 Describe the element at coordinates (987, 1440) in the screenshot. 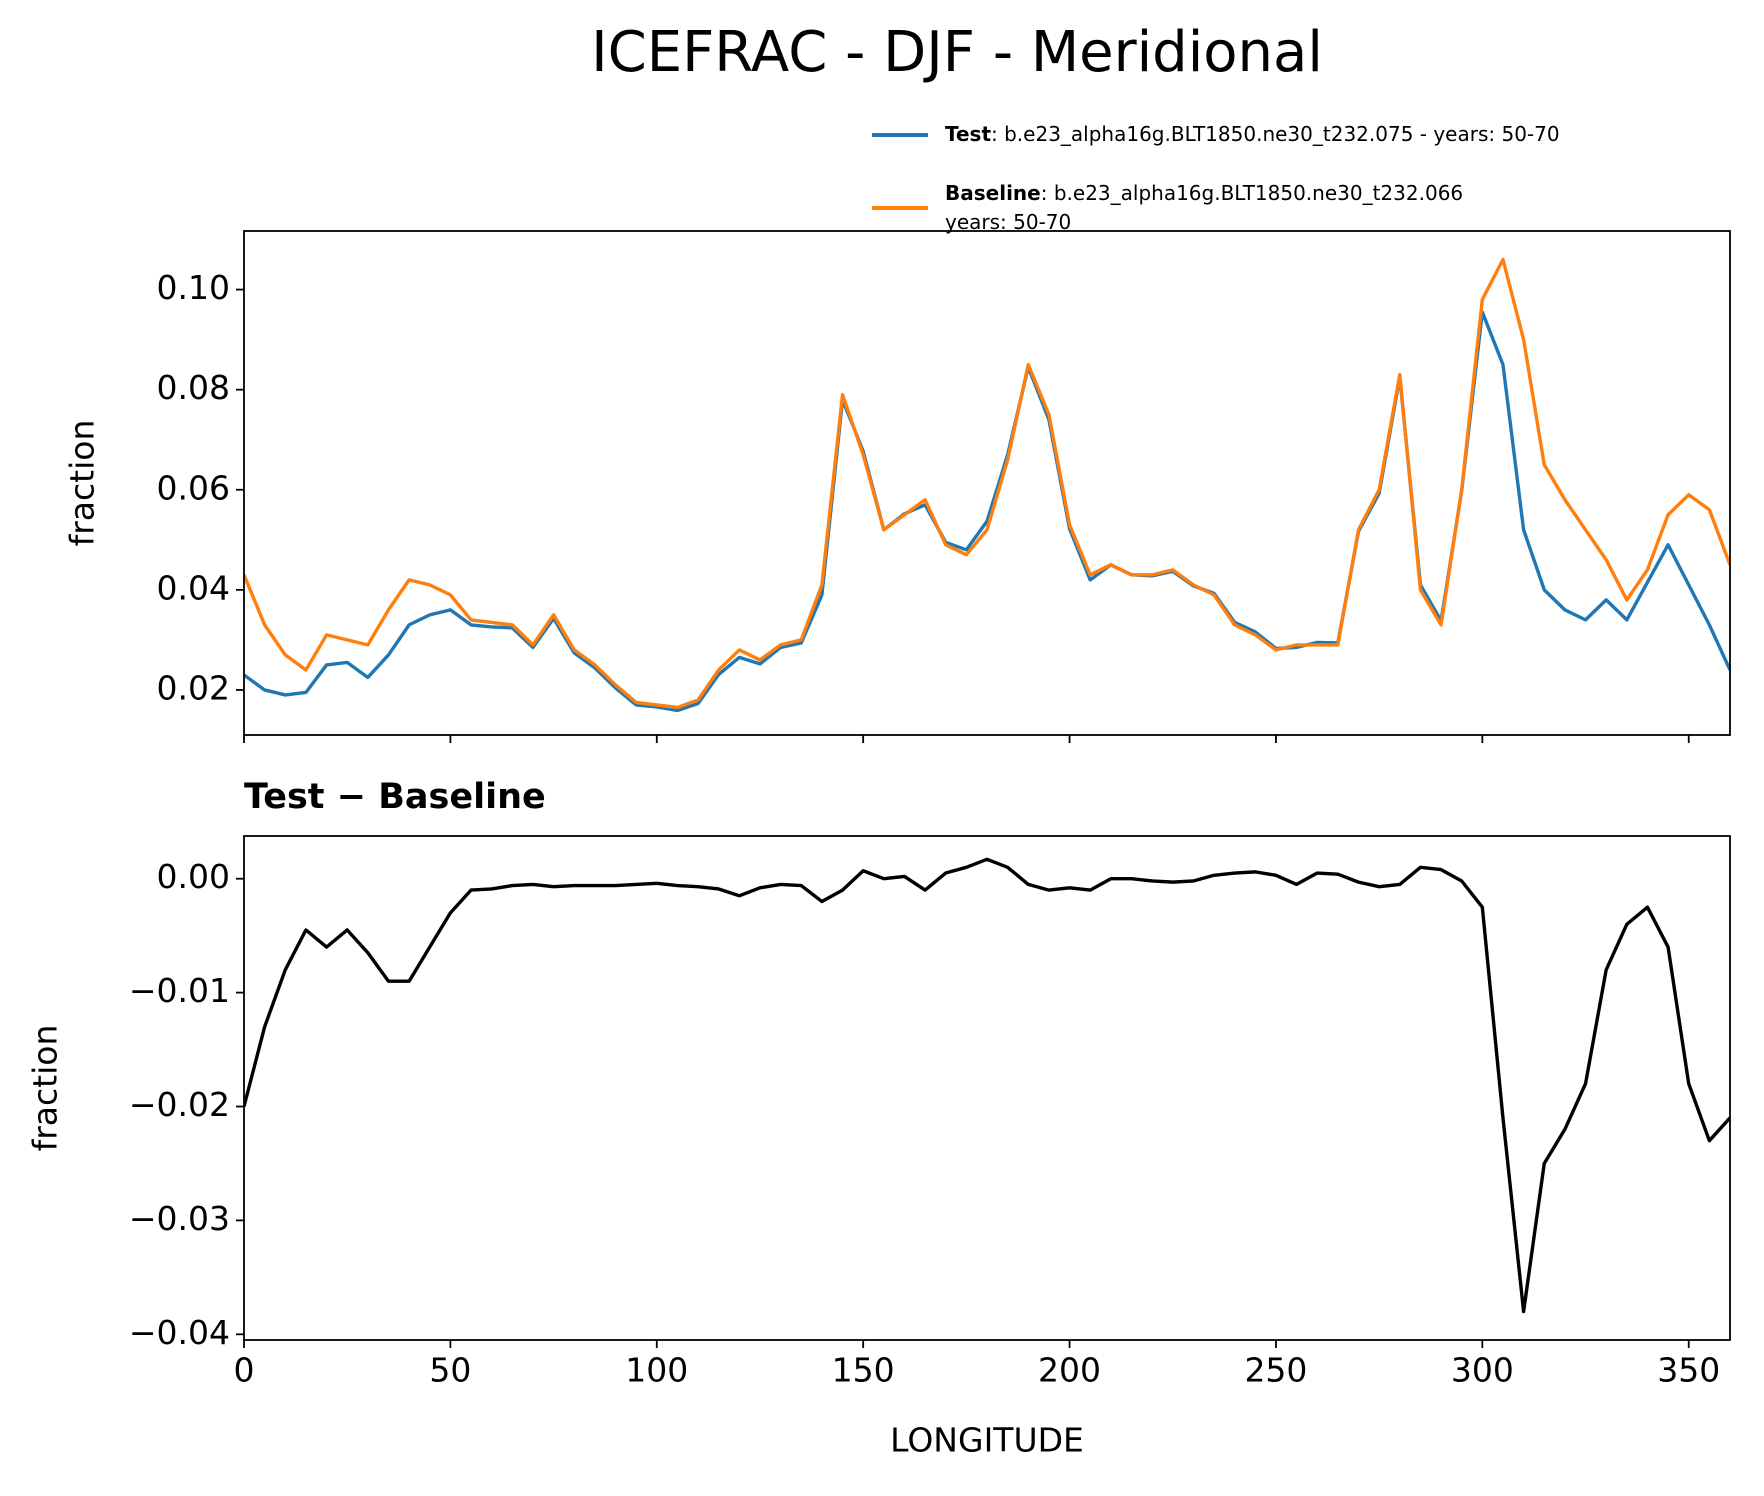

I see `x-axis-label: LONGITUDE` at that location.